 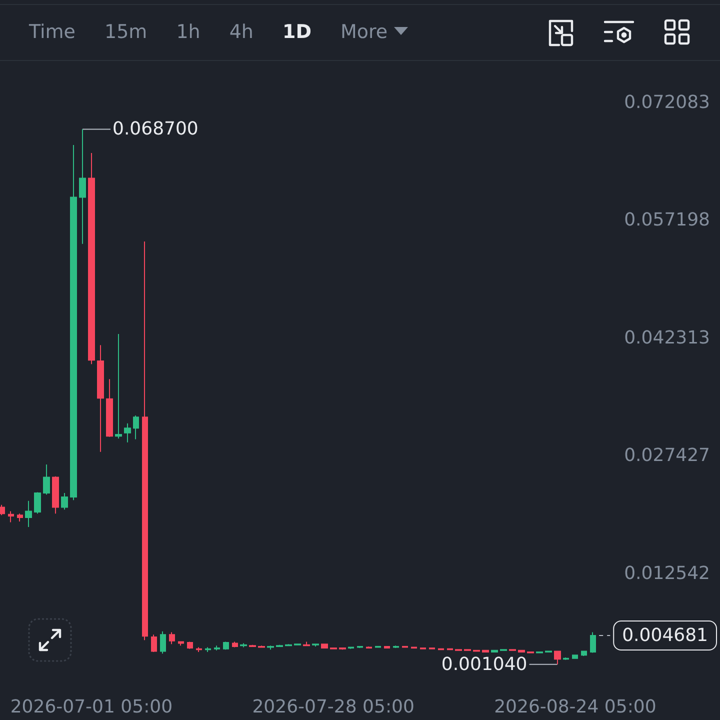 I want to click on y-tick-label: 0.057198, so click(x=667, y=220).